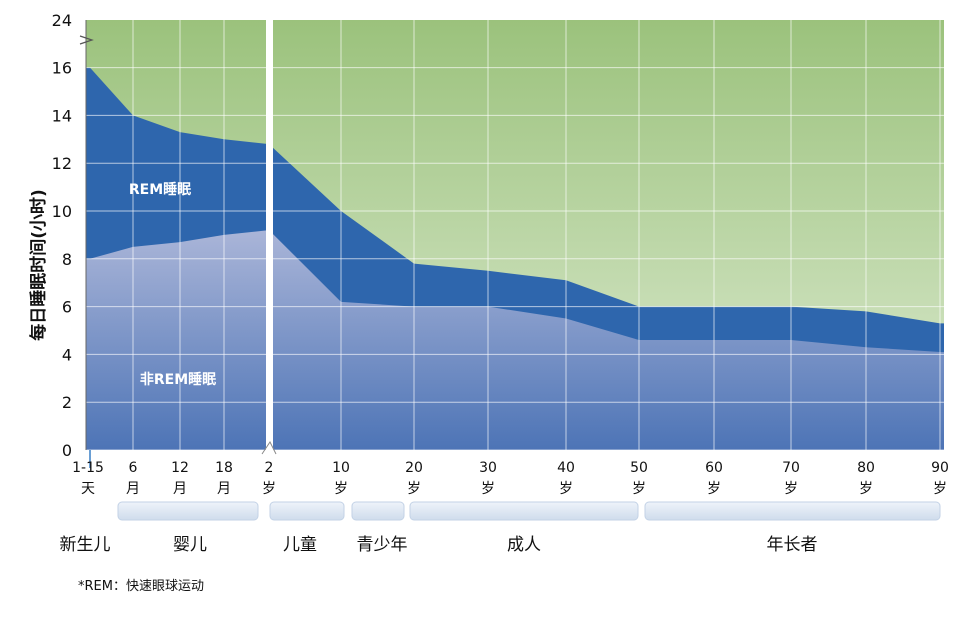 The width and height of the screenshot is (960, 617). Describe the element at coordinates (88, 468) in the screenshot. I see `x-tick-label: 1-15` at that location.